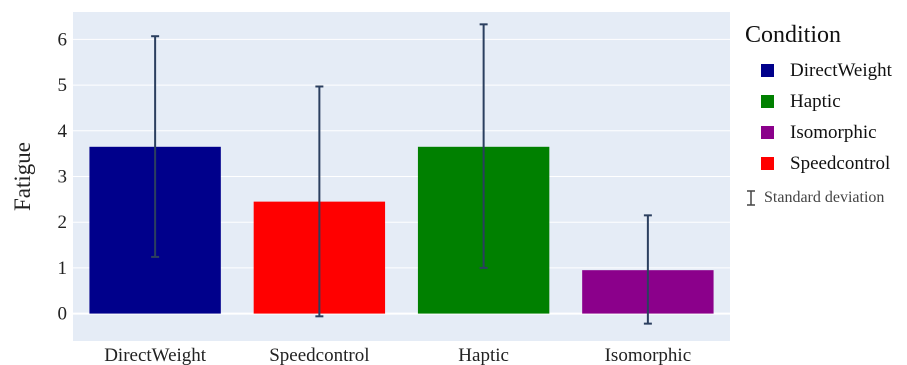 The height and width of the screenshot is (365, 907). Describe the element at coordinates (63, 314) in the screenshot. I see `y-tick-label: 0` at that location.